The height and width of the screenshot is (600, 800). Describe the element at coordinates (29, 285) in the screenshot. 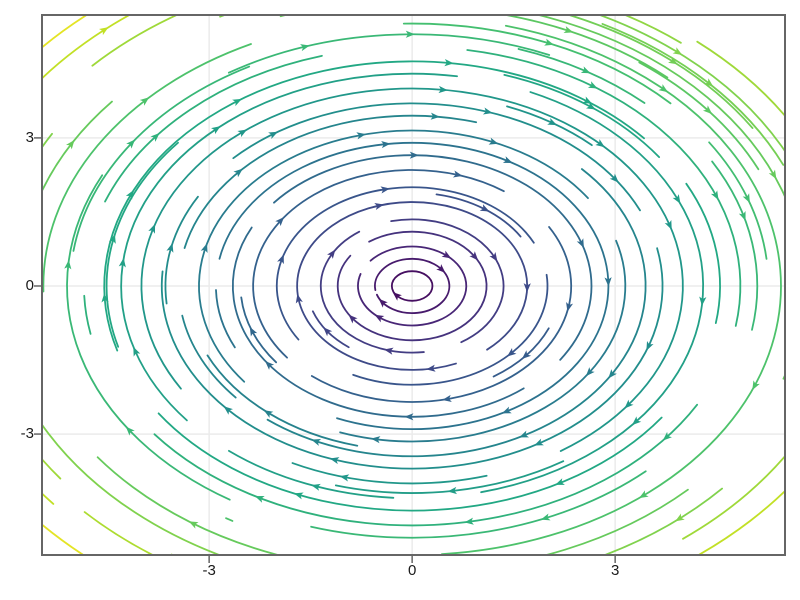

I see `y-tick-label: 0` at that location.